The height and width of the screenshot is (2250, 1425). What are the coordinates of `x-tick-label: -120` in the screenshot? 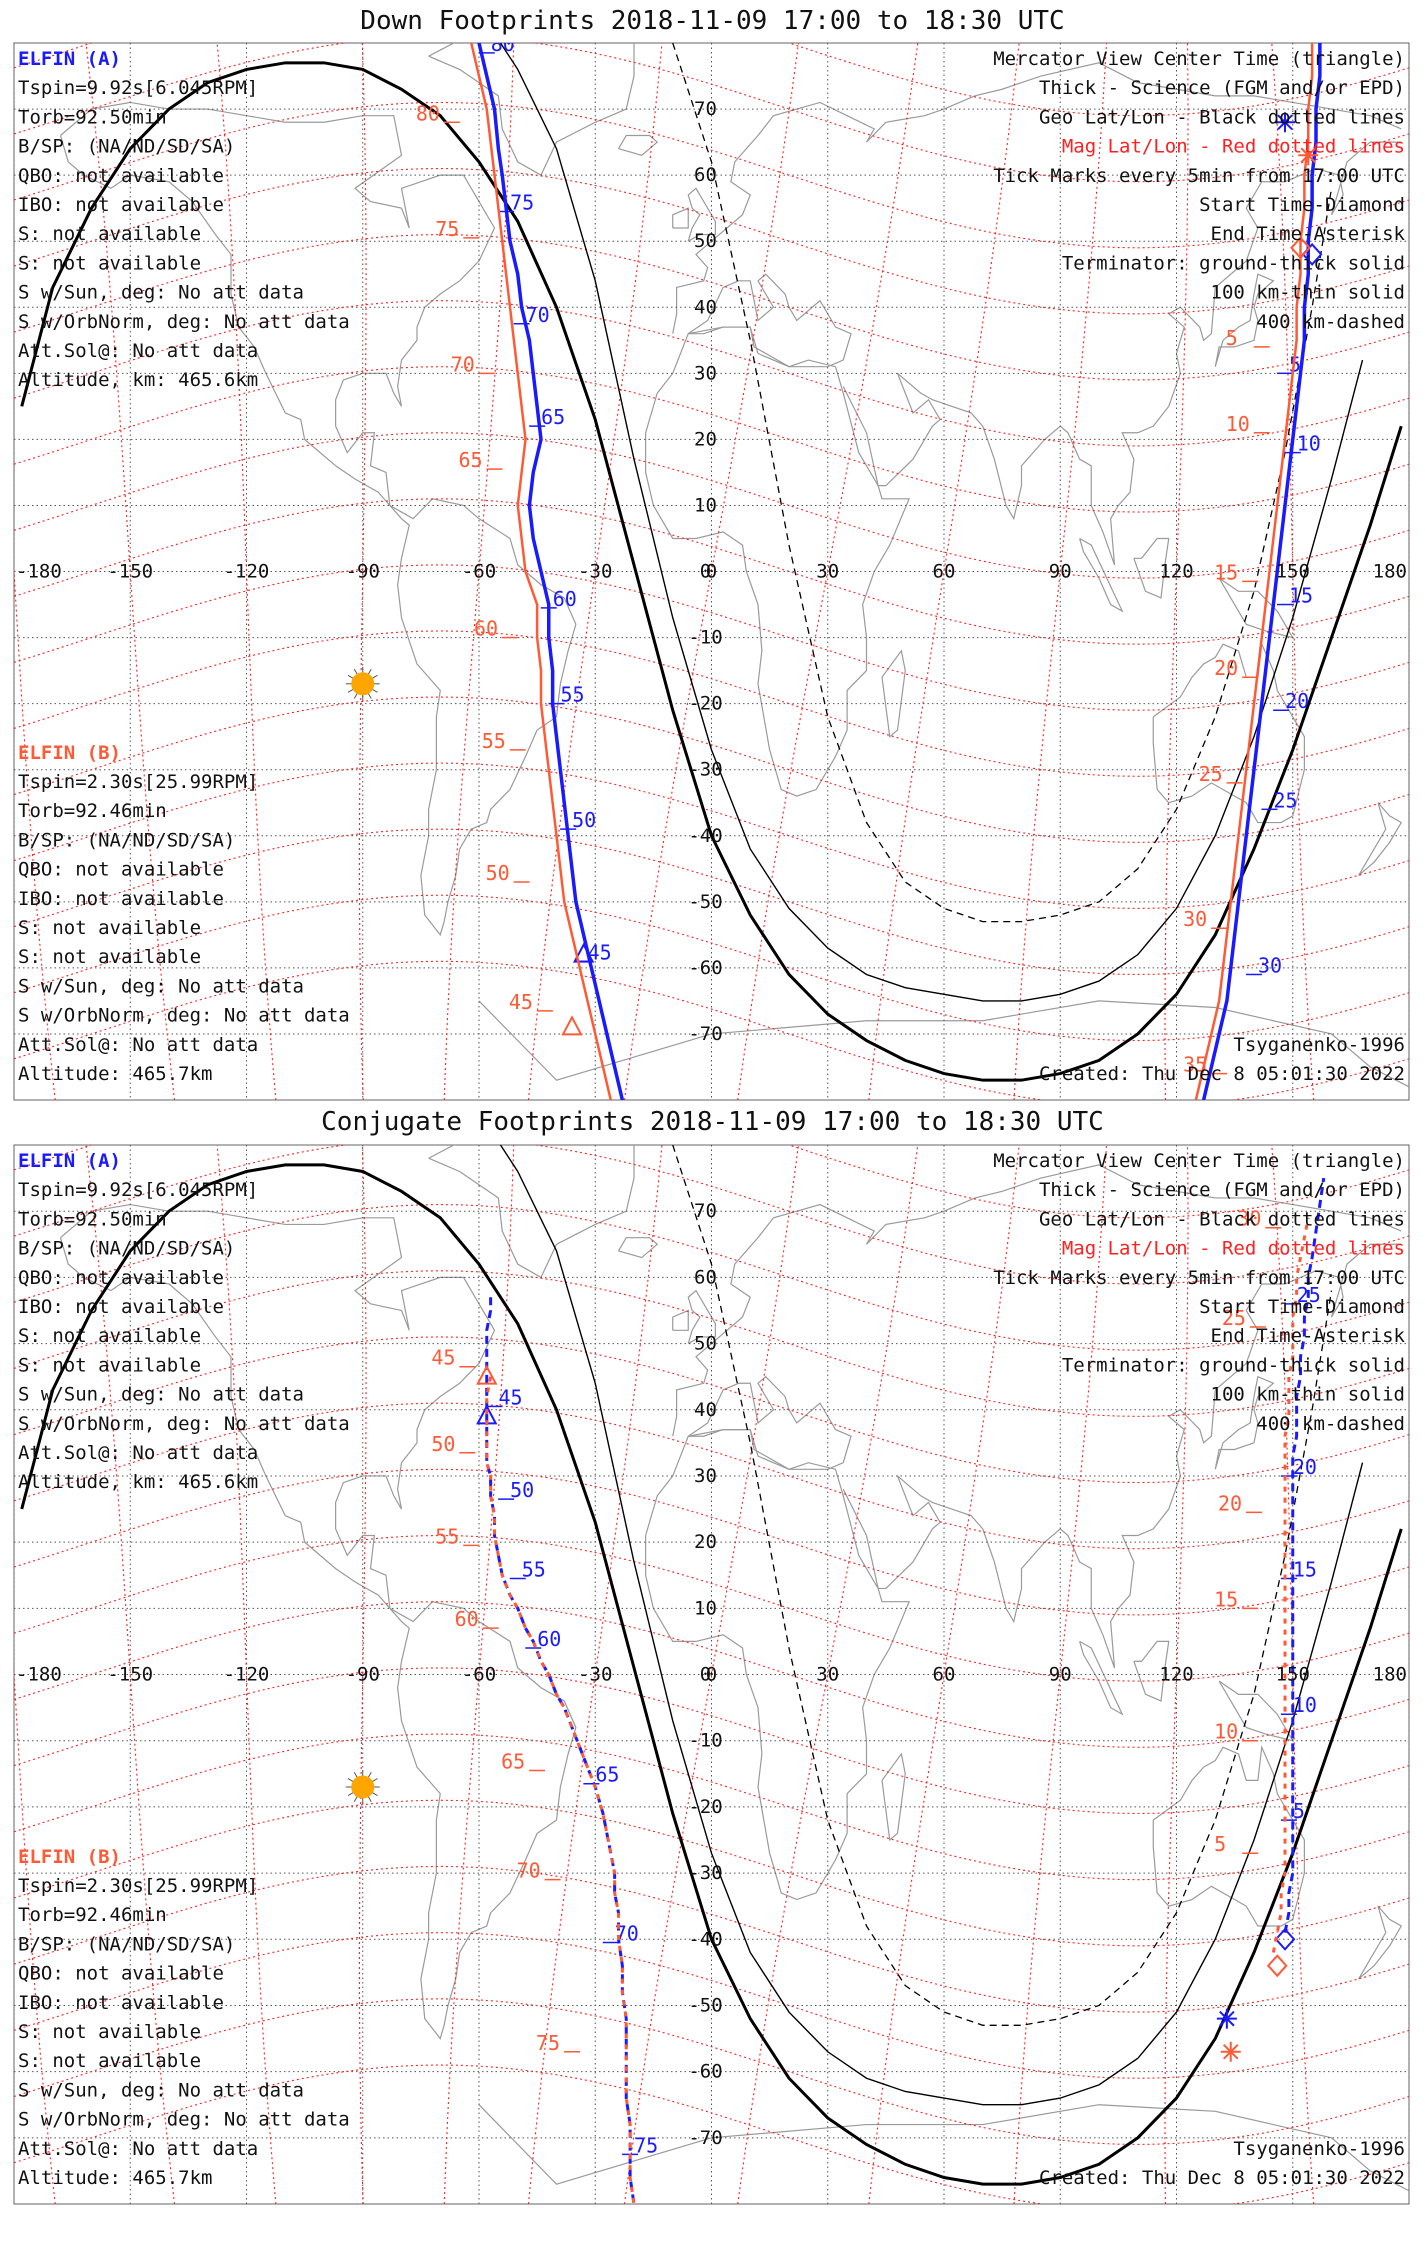 It's located at (247, 572).